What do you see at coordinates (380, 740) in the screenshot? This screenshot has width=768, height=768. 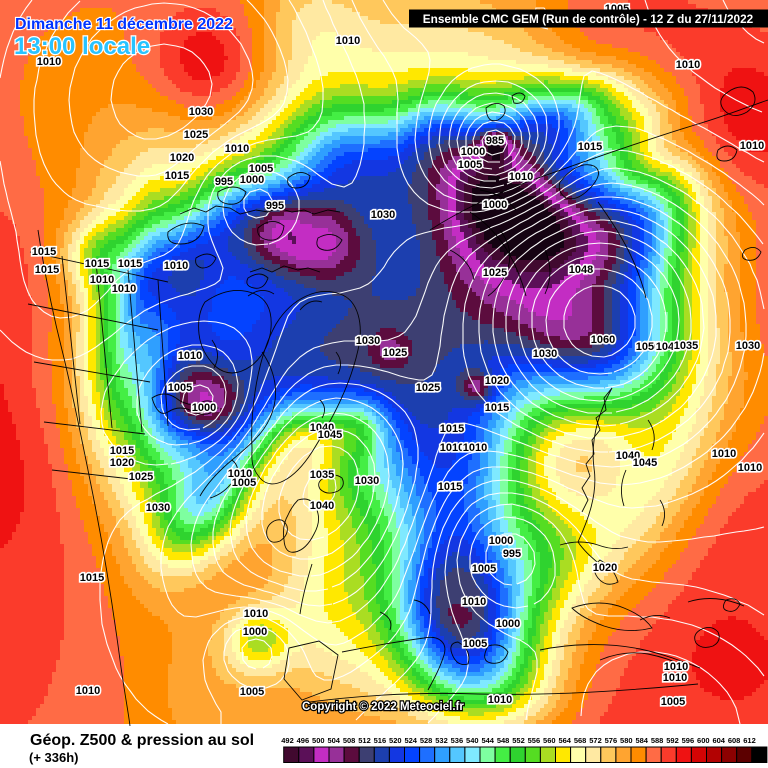 I see `svg-text: 516` at bounding box center [380, 740].